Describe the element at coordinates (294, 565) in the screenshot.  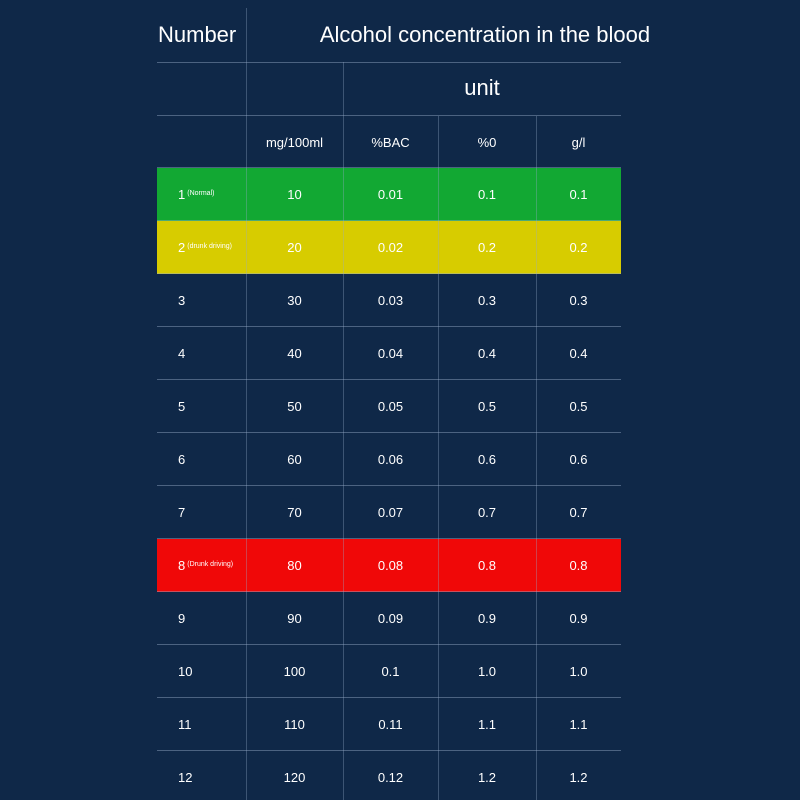
I see `value-cell: 80` at that location.